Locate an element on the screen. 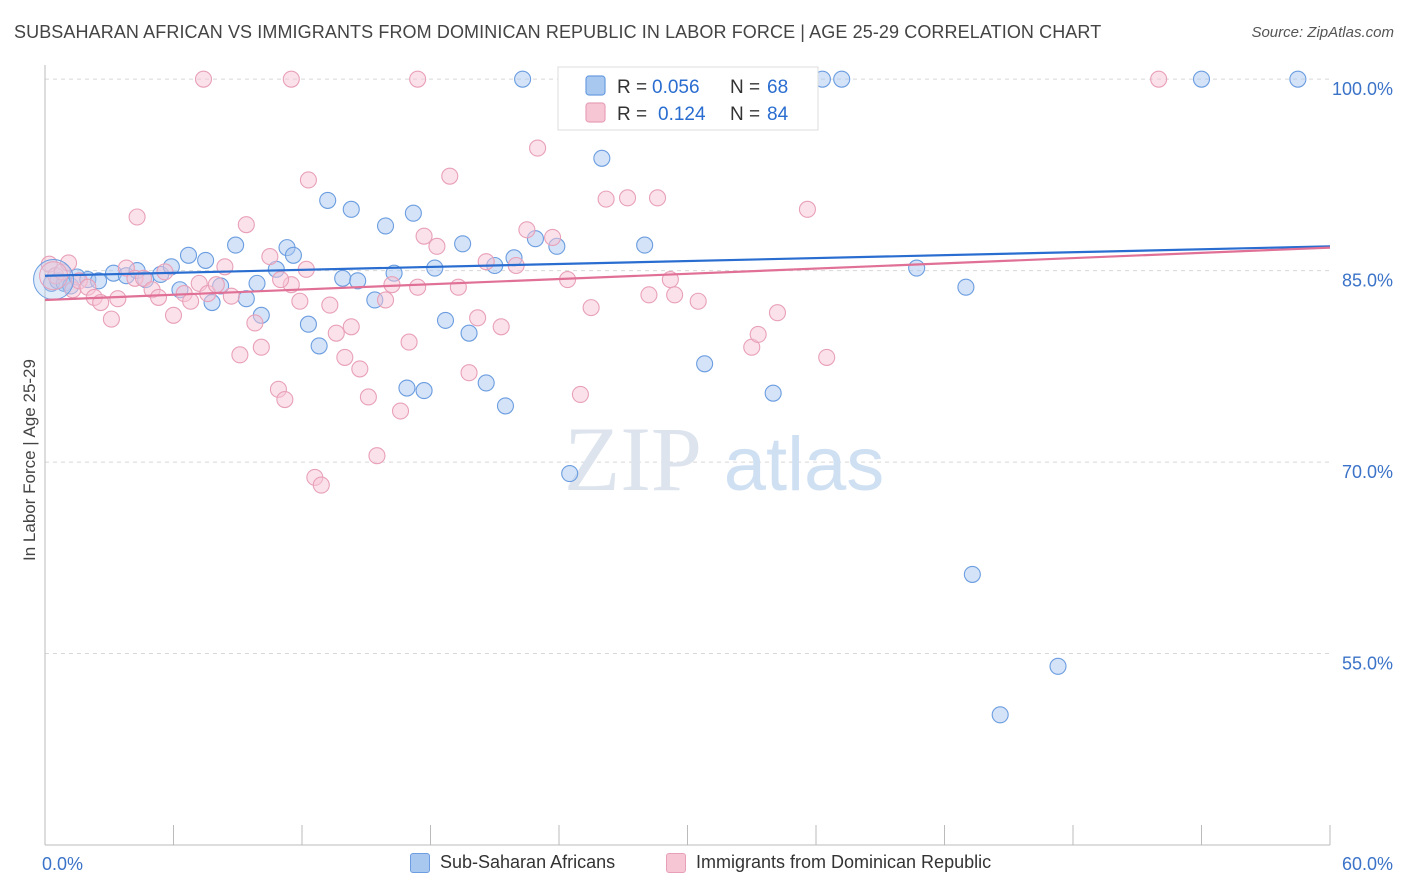 Image resolution: width=1406 pixels, height=892 pixels. chart-source: Source: ZipAtlas.com is located at coordinates (1322, 32).